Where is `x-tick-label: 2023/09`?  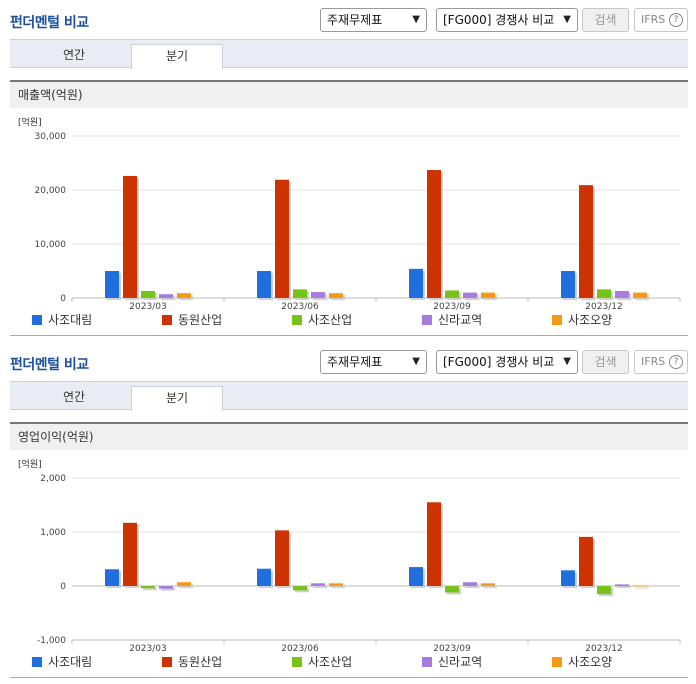 x-tick-label: 2023/09 is located at coordinates (452, 306).